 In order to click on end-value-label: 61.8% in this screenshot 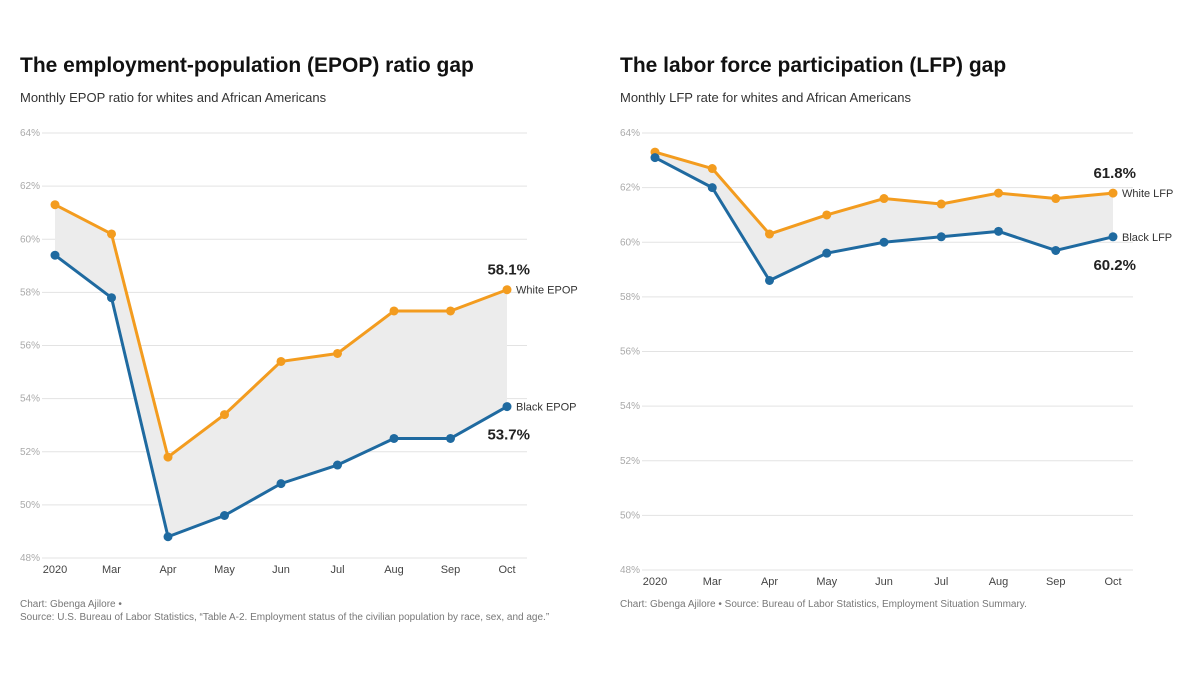, I will do `click(1114, 173)`.